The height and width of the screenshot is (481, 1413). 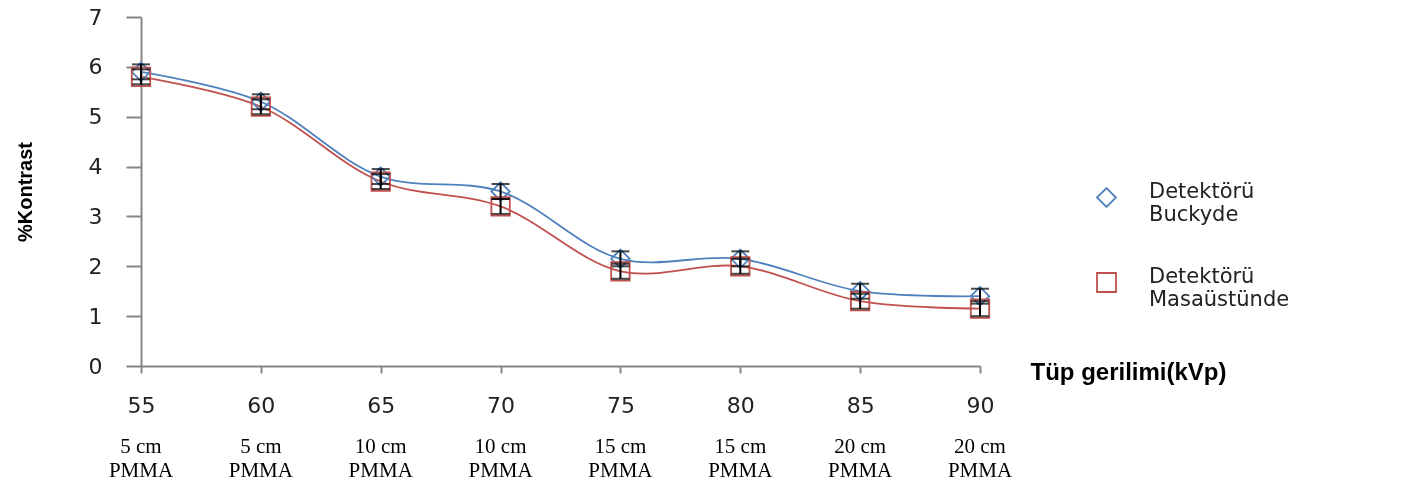 What do you see at coordinates (95, 67) in the screenshot?
I see `y-tick-label: 6` at bounding box center [95, 67].